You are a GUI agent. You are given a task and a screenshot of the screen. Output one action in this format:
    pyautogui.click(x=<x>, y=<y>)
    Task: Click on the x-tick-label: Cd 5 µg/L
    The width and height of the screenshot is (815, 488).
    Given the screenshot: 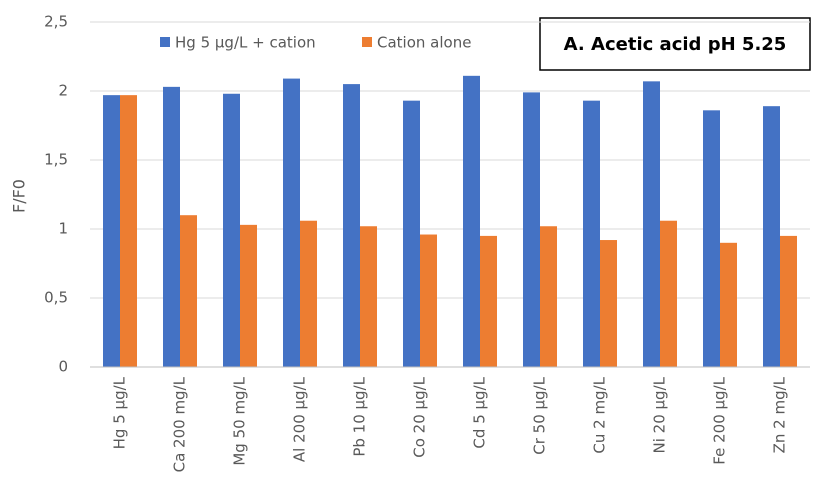 What is the action you would take?
    pyautogui.click(x=480, y=412)
    